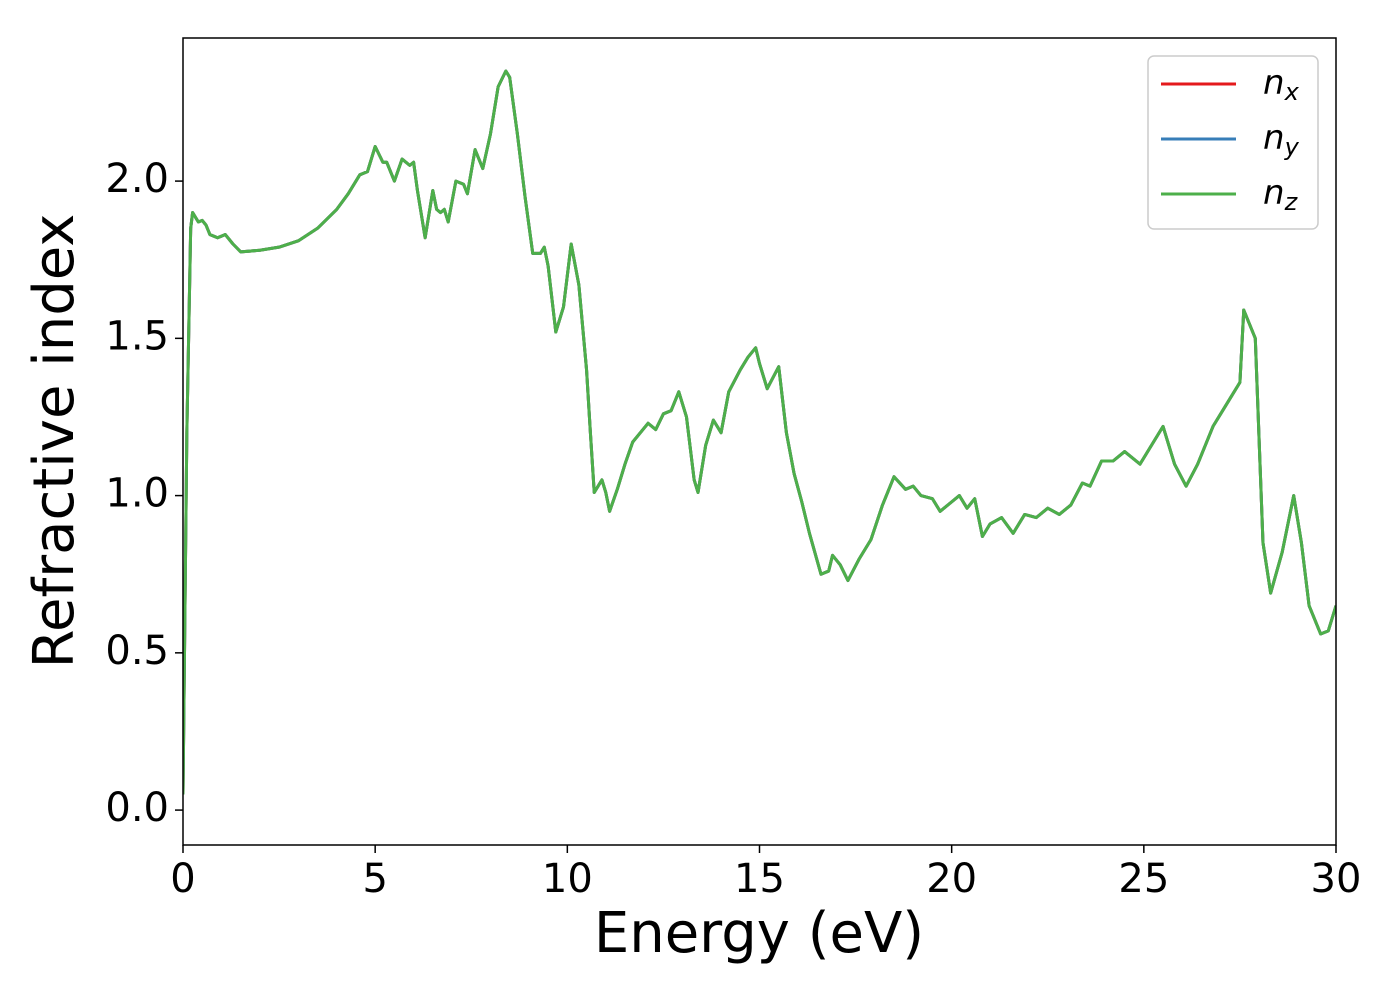  I want to click on legend-label: nx, so click(1281, 85).